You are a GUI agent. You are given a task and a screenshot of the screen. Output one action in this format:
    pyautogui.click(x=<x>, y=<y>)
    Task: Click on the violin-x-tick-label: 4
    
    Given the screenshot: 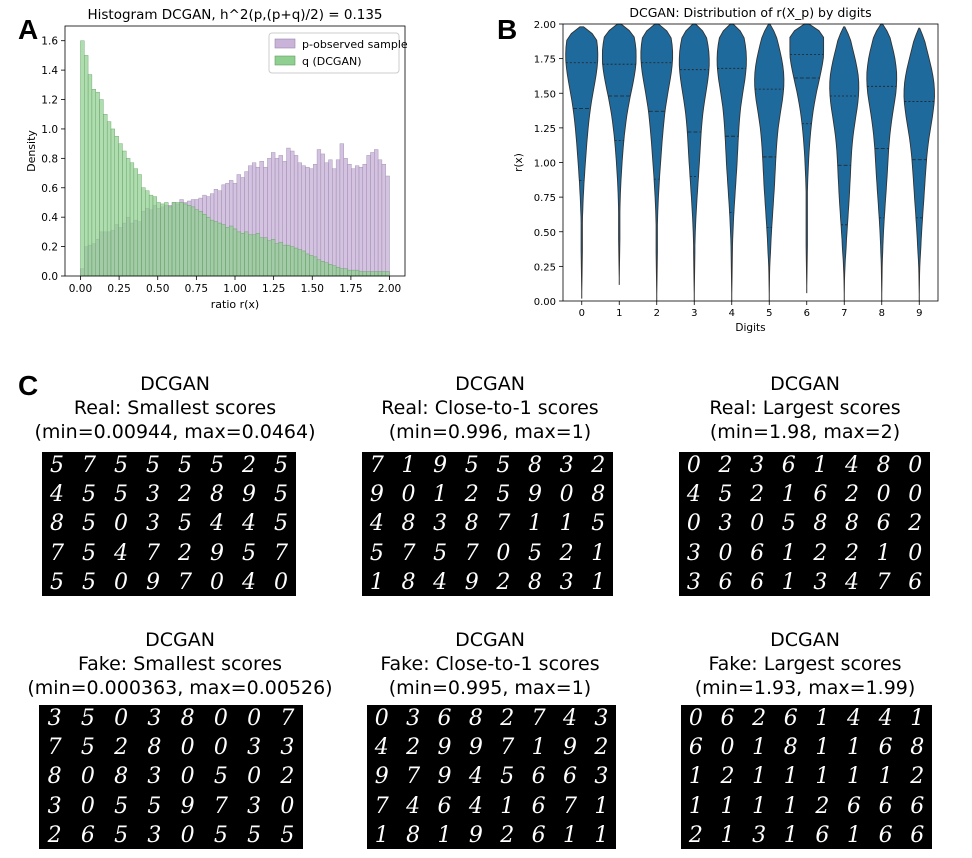 What is the action you would take?
    pyautogui.click(x=732, y=313)
    